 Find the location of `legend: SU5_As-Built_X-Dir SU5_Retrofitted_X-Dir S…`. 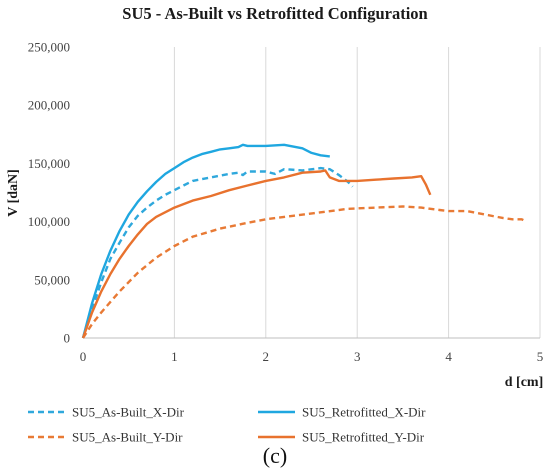

legend: SU5_As-Built_X-Dir SU5_Retrofitted_X-Dir S… is located at coordinates (227, 425).